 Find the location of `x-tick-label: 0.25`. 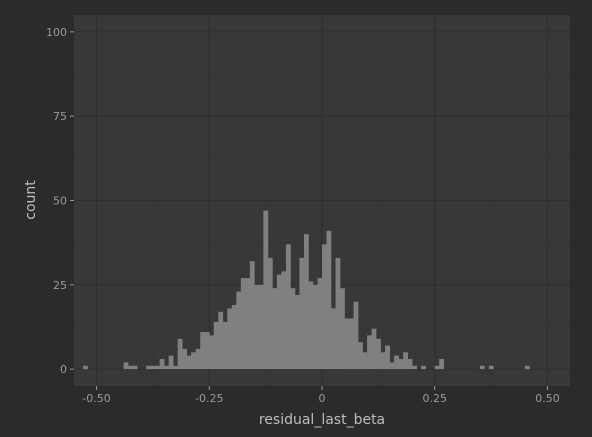

x-tick-label: 0.25 is located at coordinates (434, 398).